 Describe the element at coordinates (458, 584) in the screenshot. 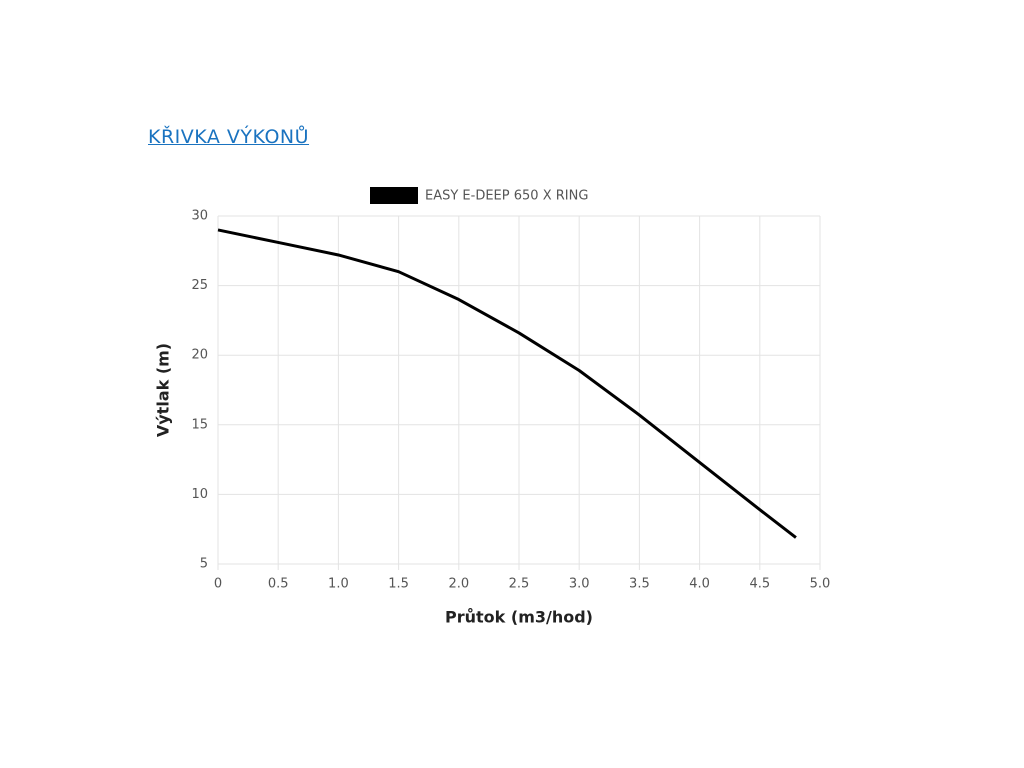

I see `x-tick-label: 2.0` at that location.